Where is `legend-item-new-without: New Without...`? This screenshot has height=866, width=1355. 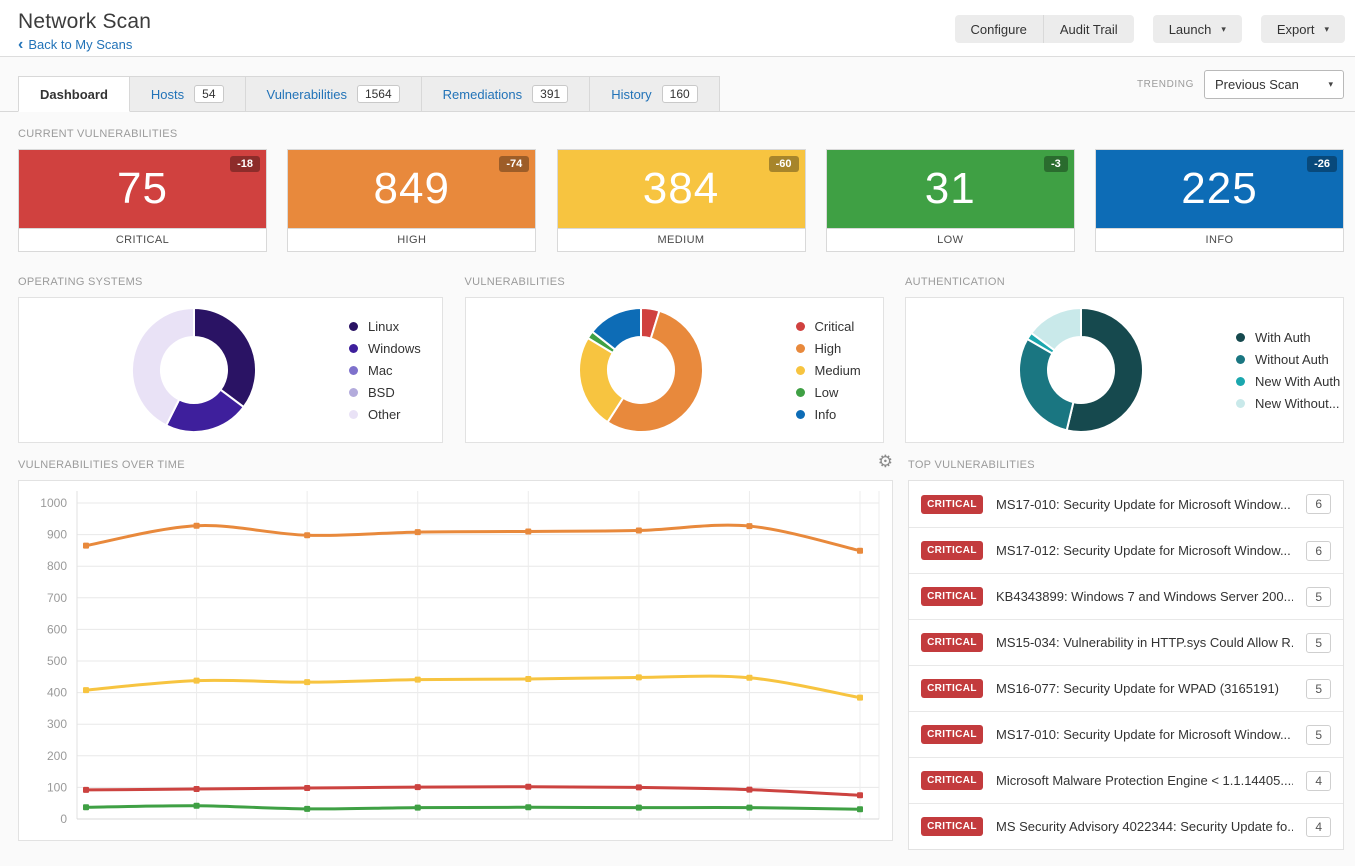 legend-item-new-without: New Without... is located at coordinates (1289, 403).